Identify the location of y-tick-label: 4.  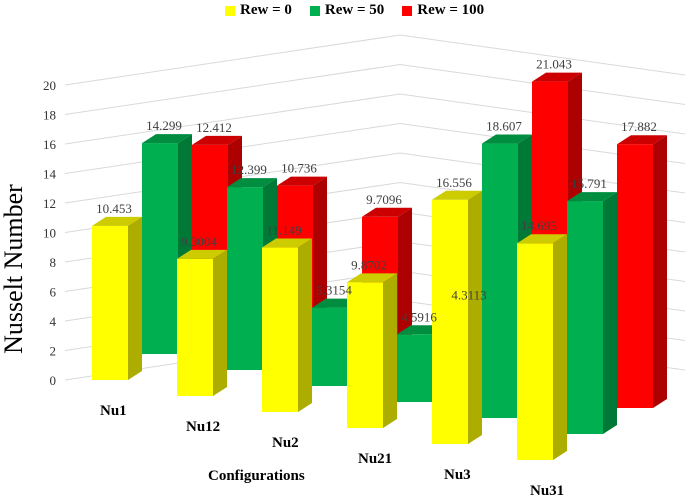
(53, 321).